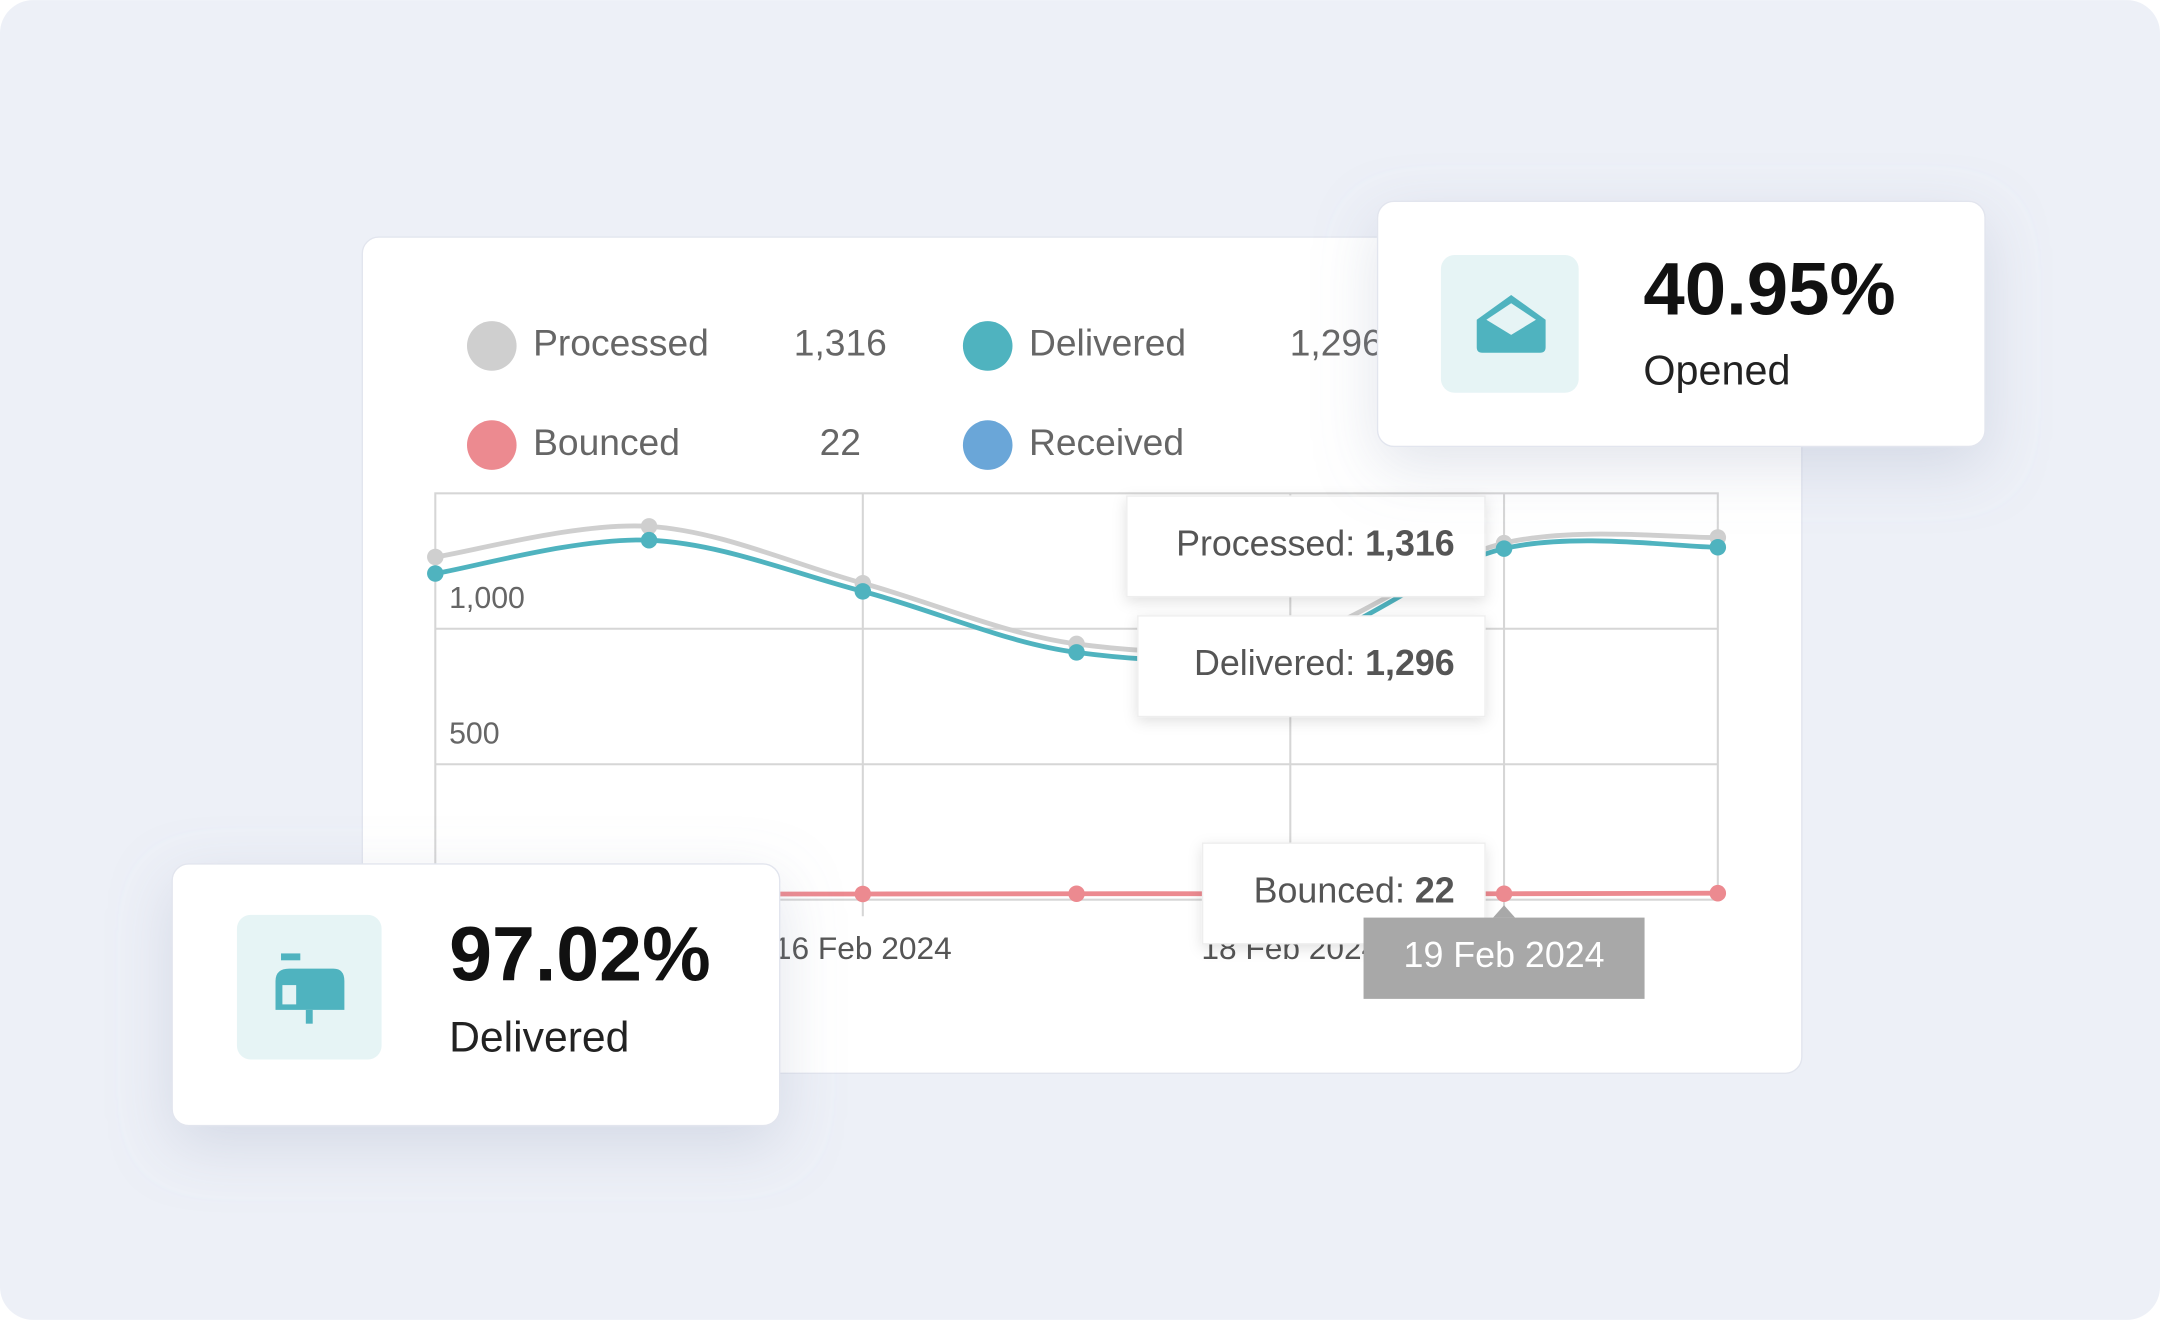 The width and height of the screenshot is (2160, 1320). Describe the element at coordinates (1274, 664) in the screenshot. I see `tooltip-name: Delivered:` at that location.